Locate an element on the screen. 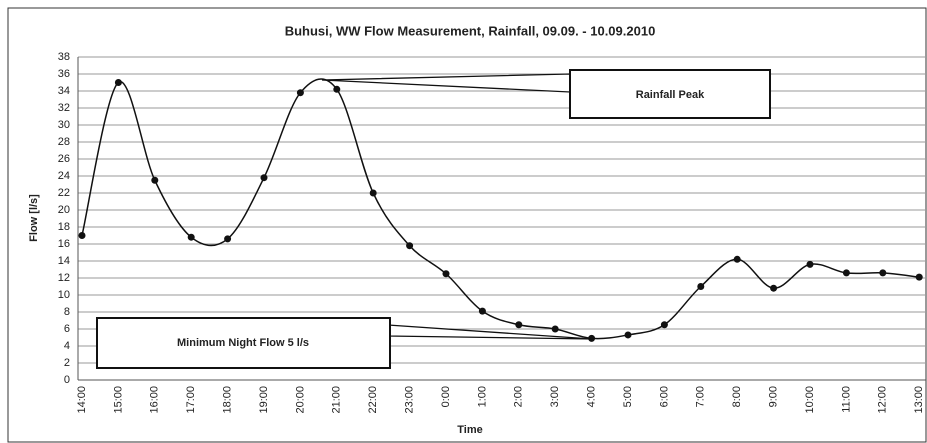 The height and width of the screenshot is (443, 927). x-tick-label: 20:00 is located at coordinates (300, 400).